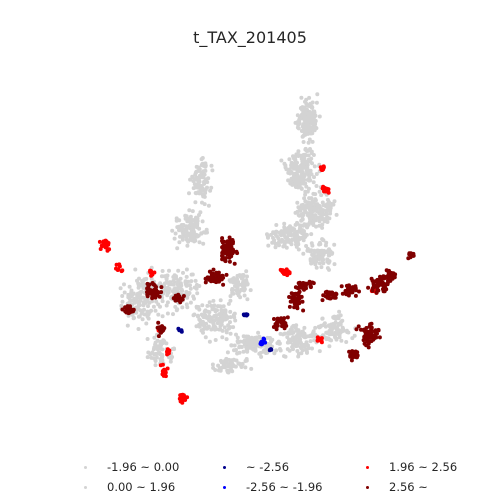 The image size is (500, 500). I want to click on legend-item: -1.96 ~ 0.00, so click(131, 467).